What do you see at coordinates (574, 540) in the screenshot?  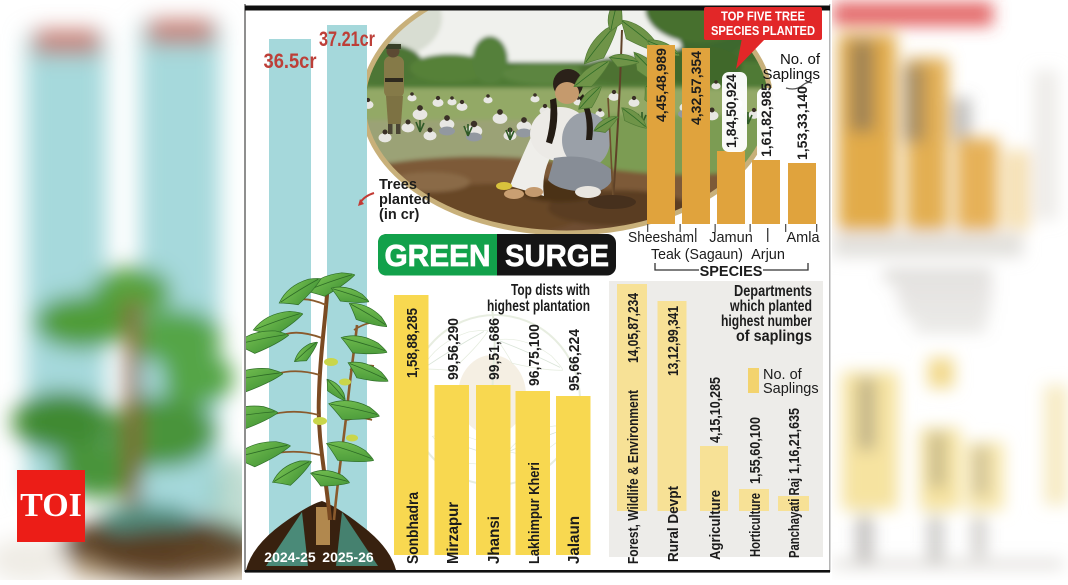 I see `svg-text: Jalaun` at bounding box center [574, 540].